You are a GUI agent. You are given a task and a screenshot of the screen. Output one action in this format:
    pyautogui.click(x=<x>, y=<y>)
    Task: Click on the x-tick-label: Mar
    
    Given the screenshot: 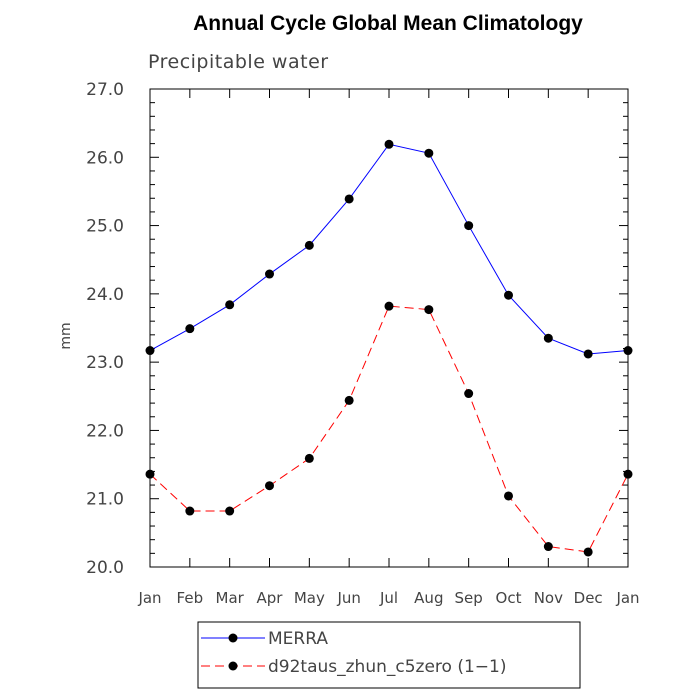 What is the action you would take?
    pyautogui.click(x=230, y=598)
    